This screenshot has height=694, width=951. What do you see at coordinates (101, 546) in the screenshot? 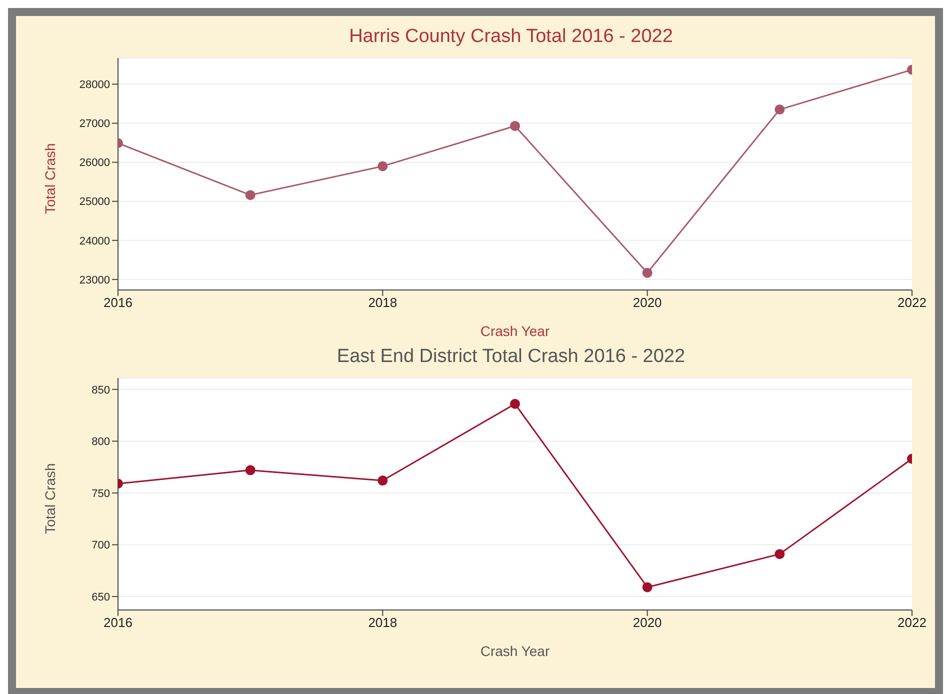
I see `y-tick-label: 700` at bounding box center [101, 546].